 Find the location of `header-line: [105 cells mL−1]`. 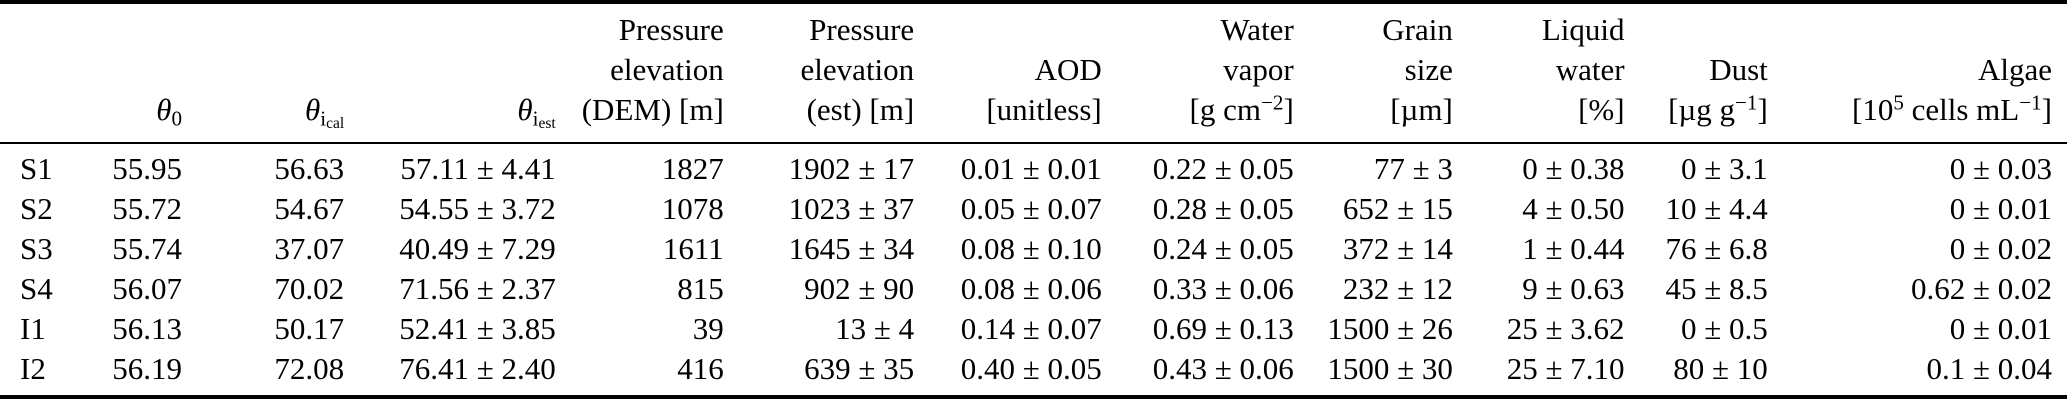

header-line: [105 cells mL−1] is located at coordinates (1923, 110).